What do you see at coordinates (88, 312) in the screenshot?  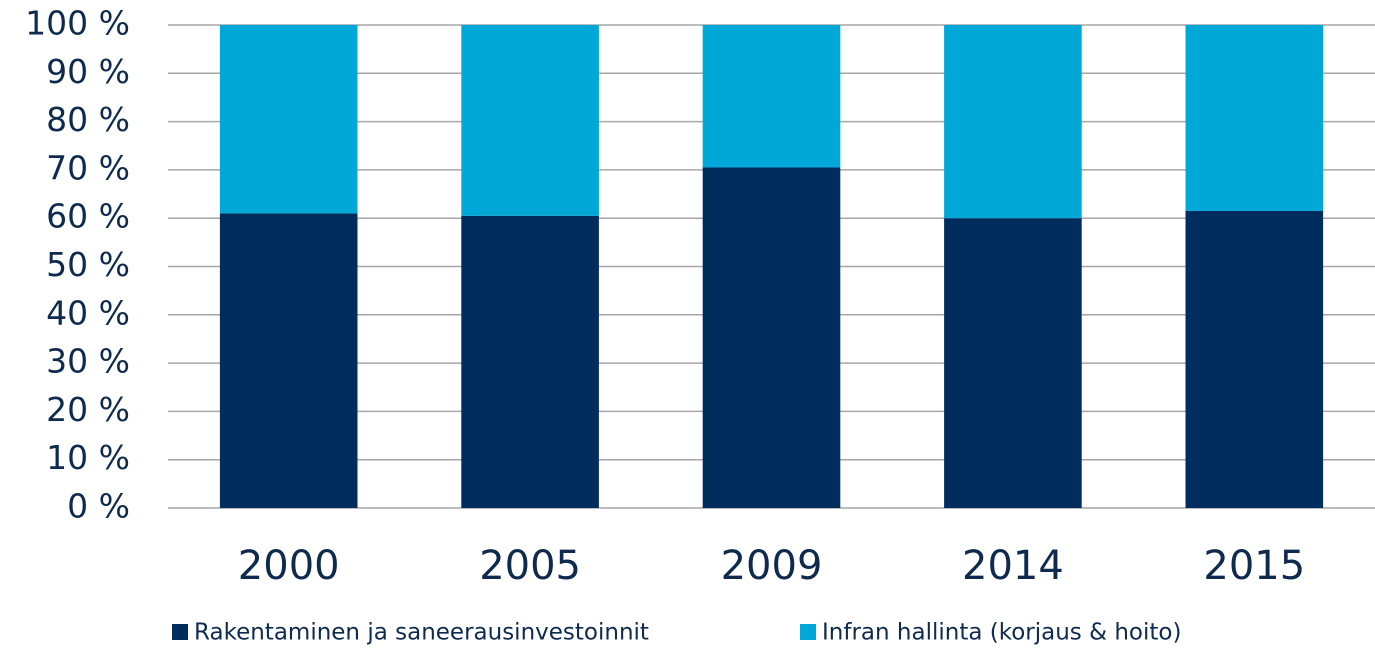 I see `y-tick-label: 40 %` at bounding box center [88, 312].